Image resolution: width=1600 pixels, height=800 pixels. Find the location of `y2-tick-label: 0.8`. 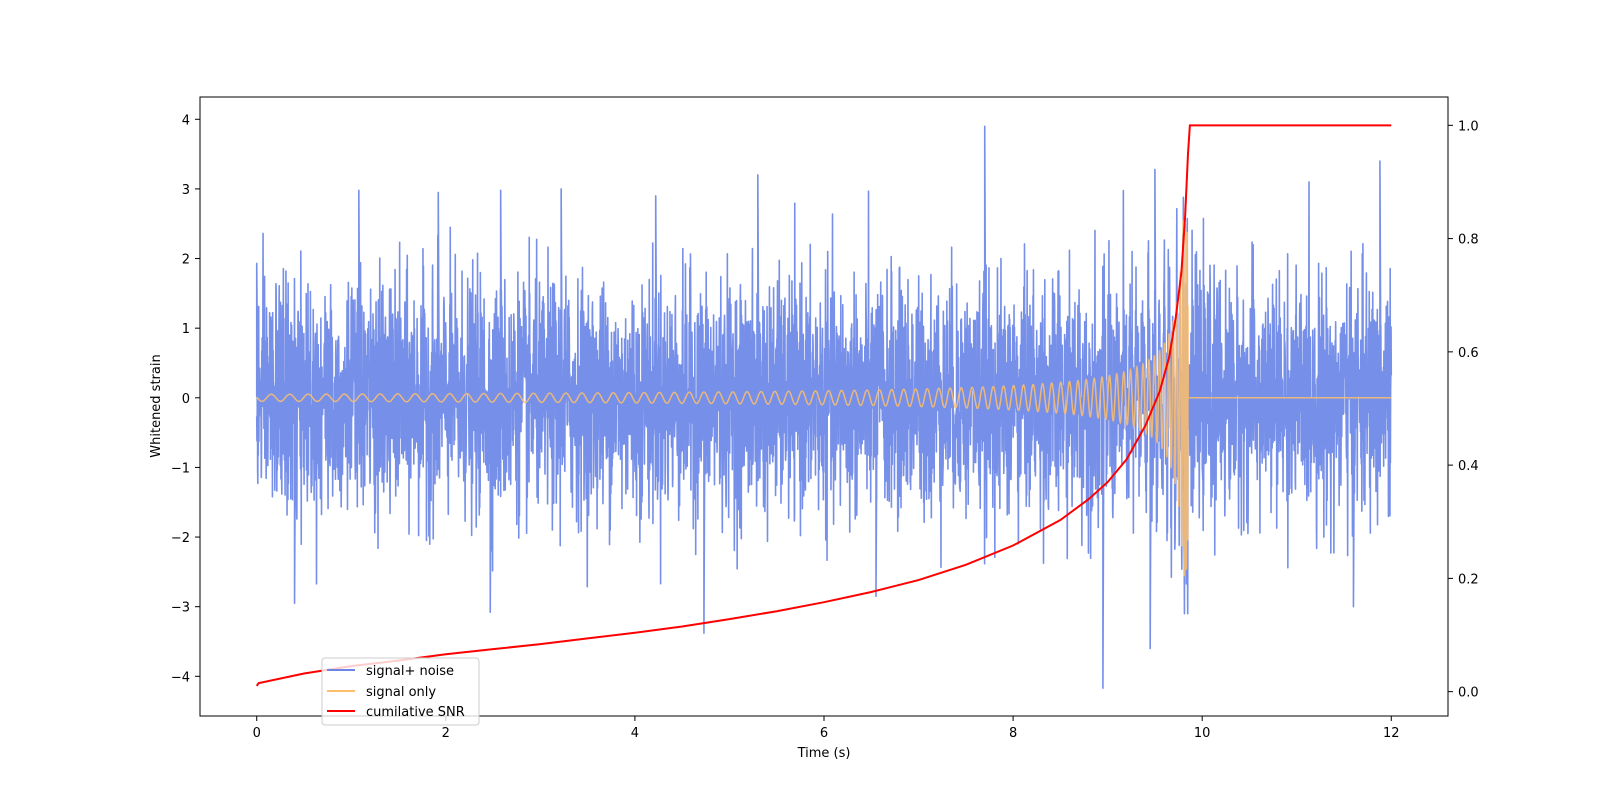

y2-tick-label: 0.8 is located at coordinates (1468, 240).